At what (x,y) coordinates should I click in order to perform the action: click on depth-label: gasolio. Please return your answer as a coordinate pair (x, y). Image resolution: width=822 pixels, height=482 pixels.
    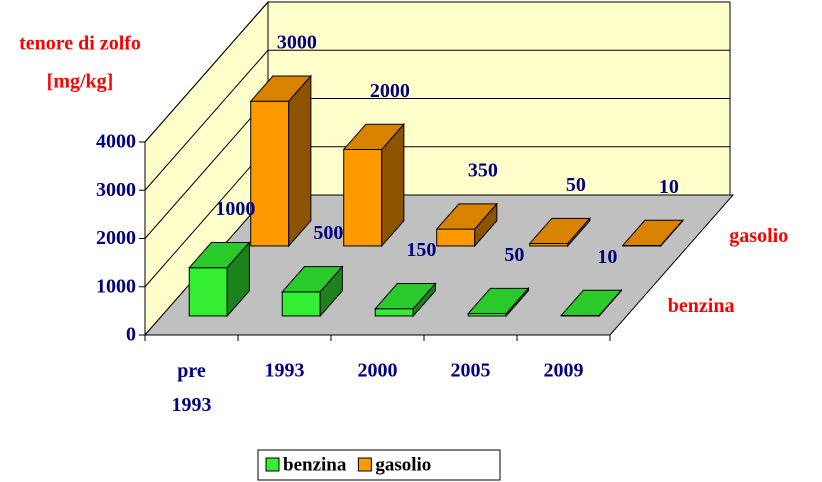
    Looking at the image, I should click on (758, 236).